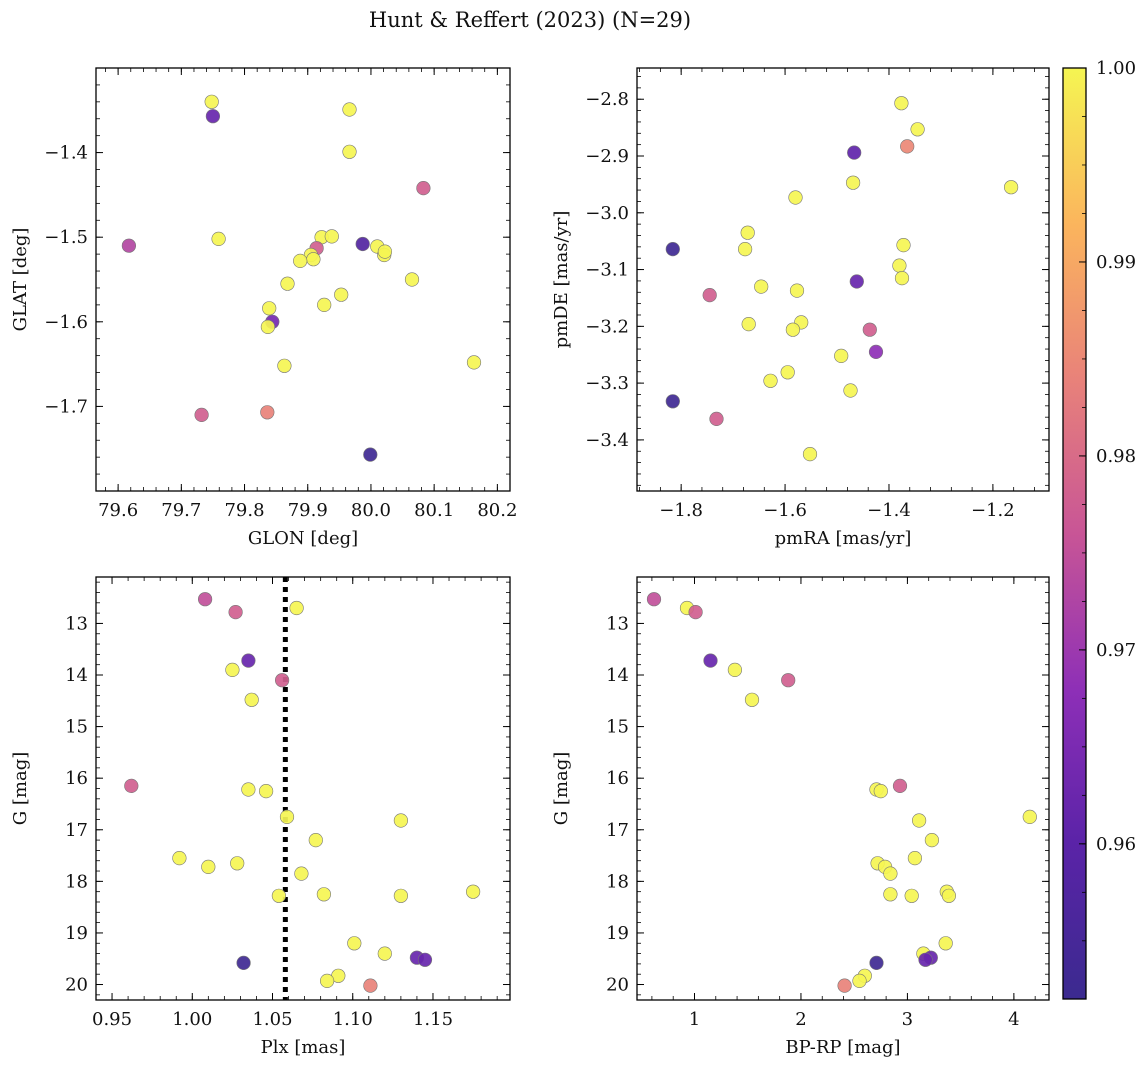 This screenshot has height=1067, width=1148. I want to click on x-tick-label: 1.10, so click(353, 1019).